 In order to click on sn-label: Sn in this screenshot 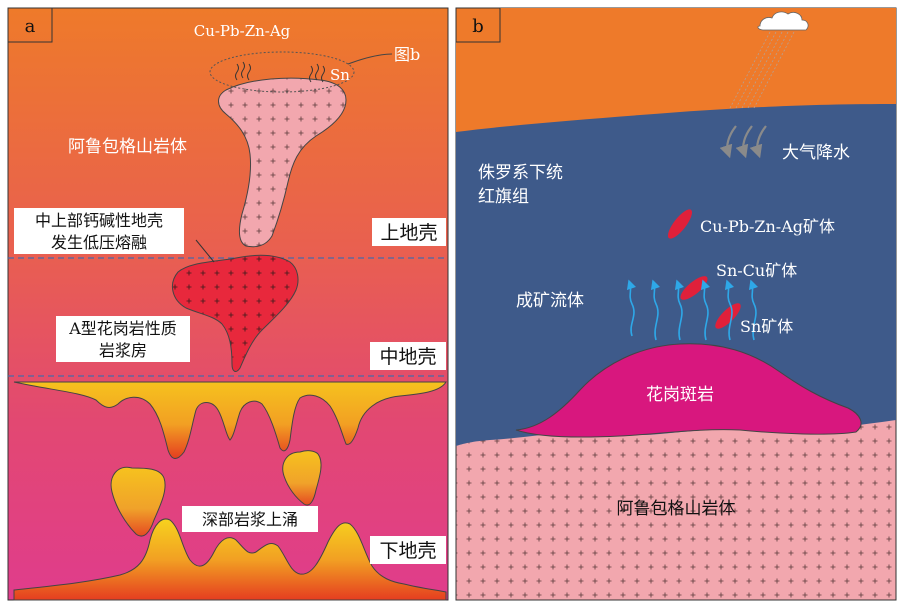, I will do `click(340, 75)`.